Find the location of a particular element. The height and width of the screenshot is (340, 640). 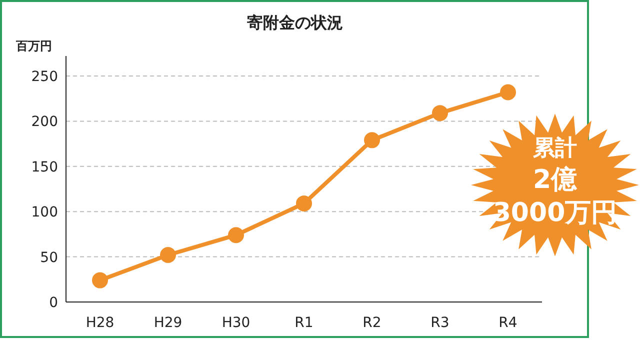

y-tick-label: 250 is located at coordinates (44, 77).